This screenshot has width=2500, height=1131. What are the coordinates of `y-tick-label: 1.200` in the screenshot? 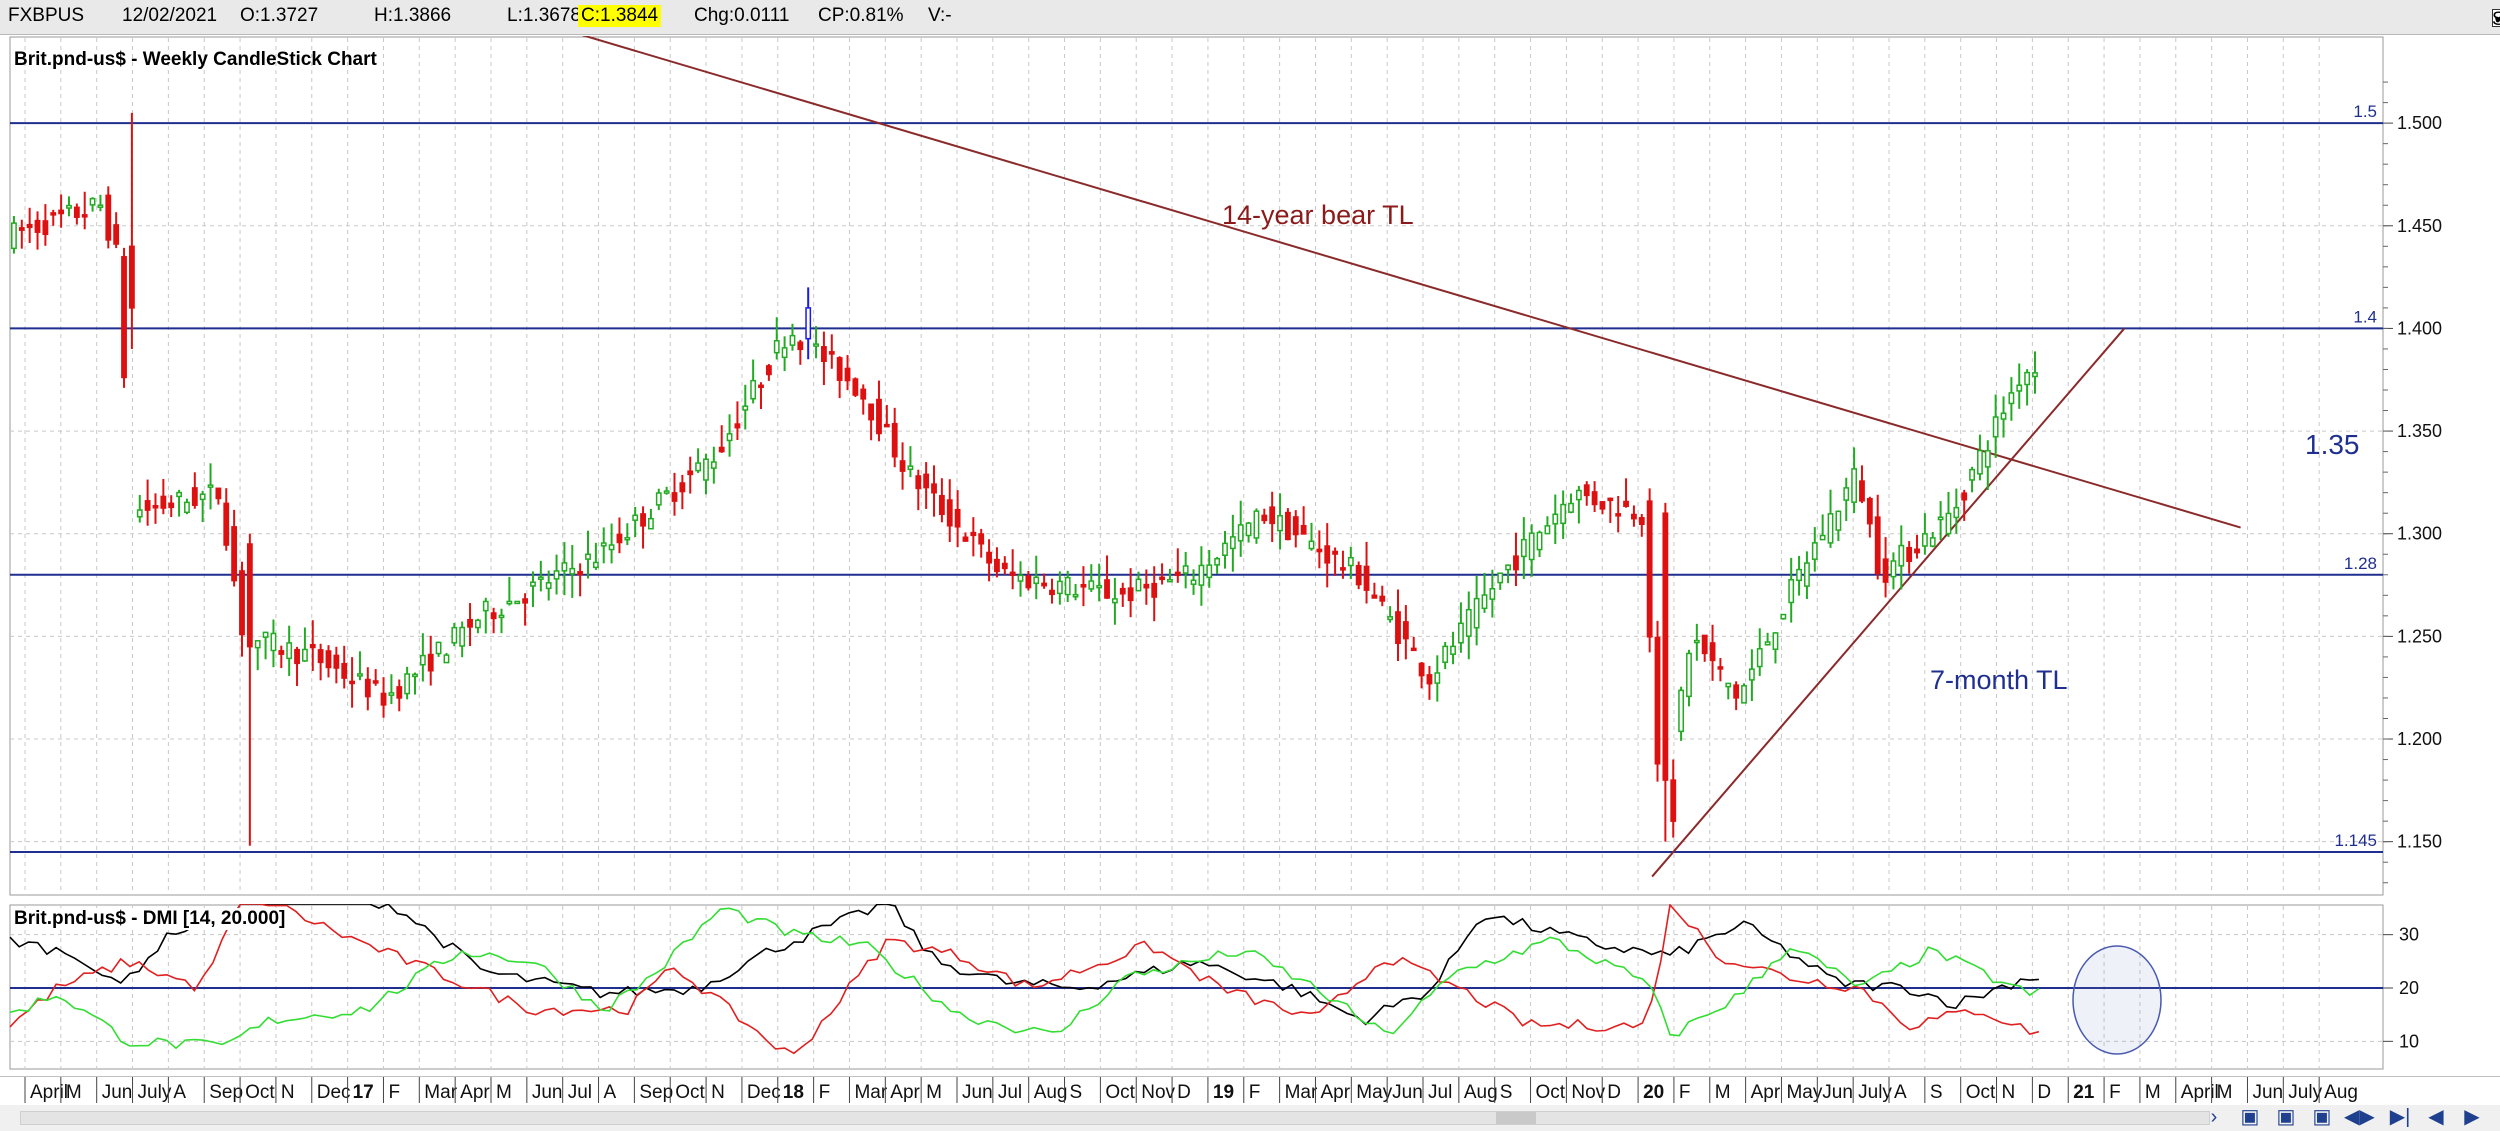 It's located at (2419, 739).